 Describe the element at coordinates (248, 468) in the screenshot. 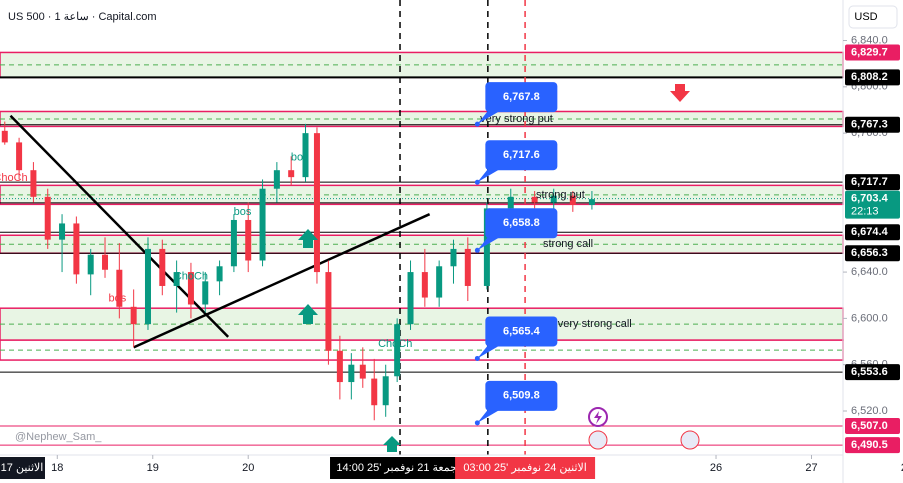

I see `x-tick-label: 20` at that location.